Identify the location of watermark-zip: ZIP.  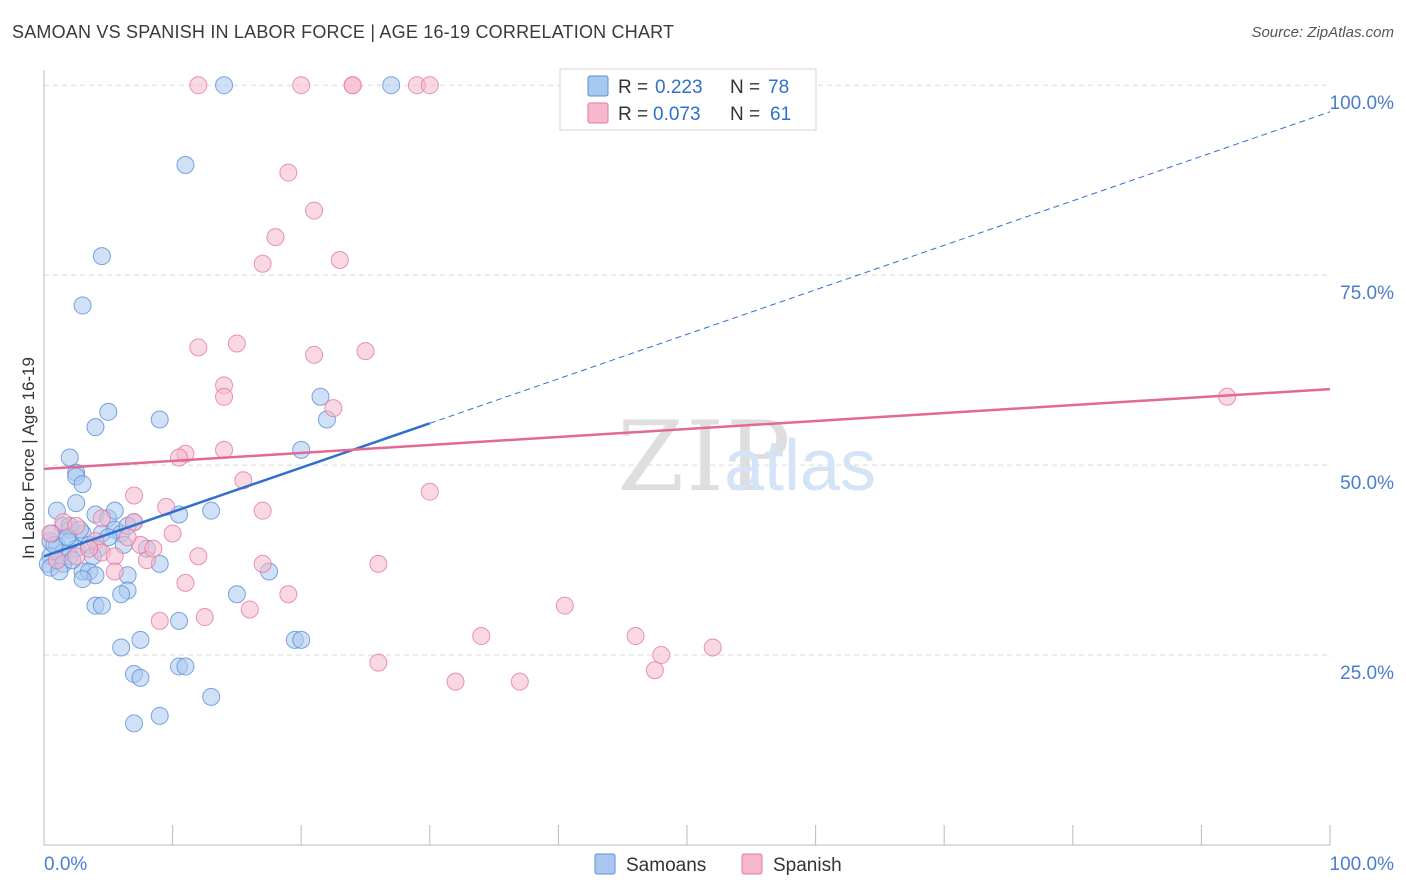
(704, 457).